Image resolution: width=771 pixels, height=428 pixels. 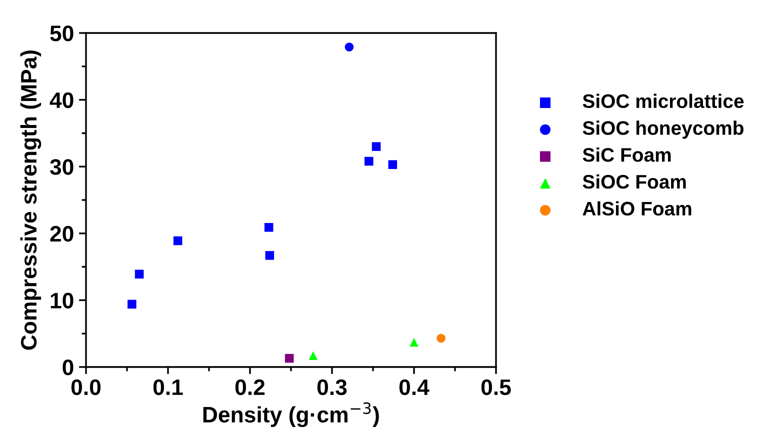 I want to click on legend-label: SiOC honeycomb, so click(x=663, y=129).